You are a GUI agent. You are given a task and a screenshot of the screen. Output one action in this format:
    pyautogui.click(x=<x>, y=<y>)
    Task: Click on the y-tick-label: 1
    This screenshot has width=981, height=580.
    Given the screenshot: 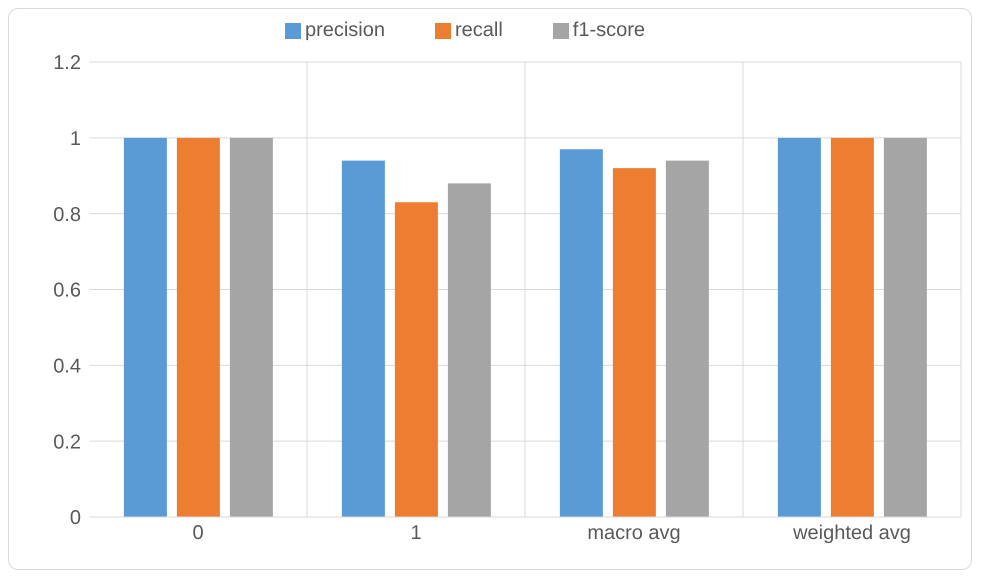 What is the action you would take?
    pyautogui.click(x=75, y=139)
    